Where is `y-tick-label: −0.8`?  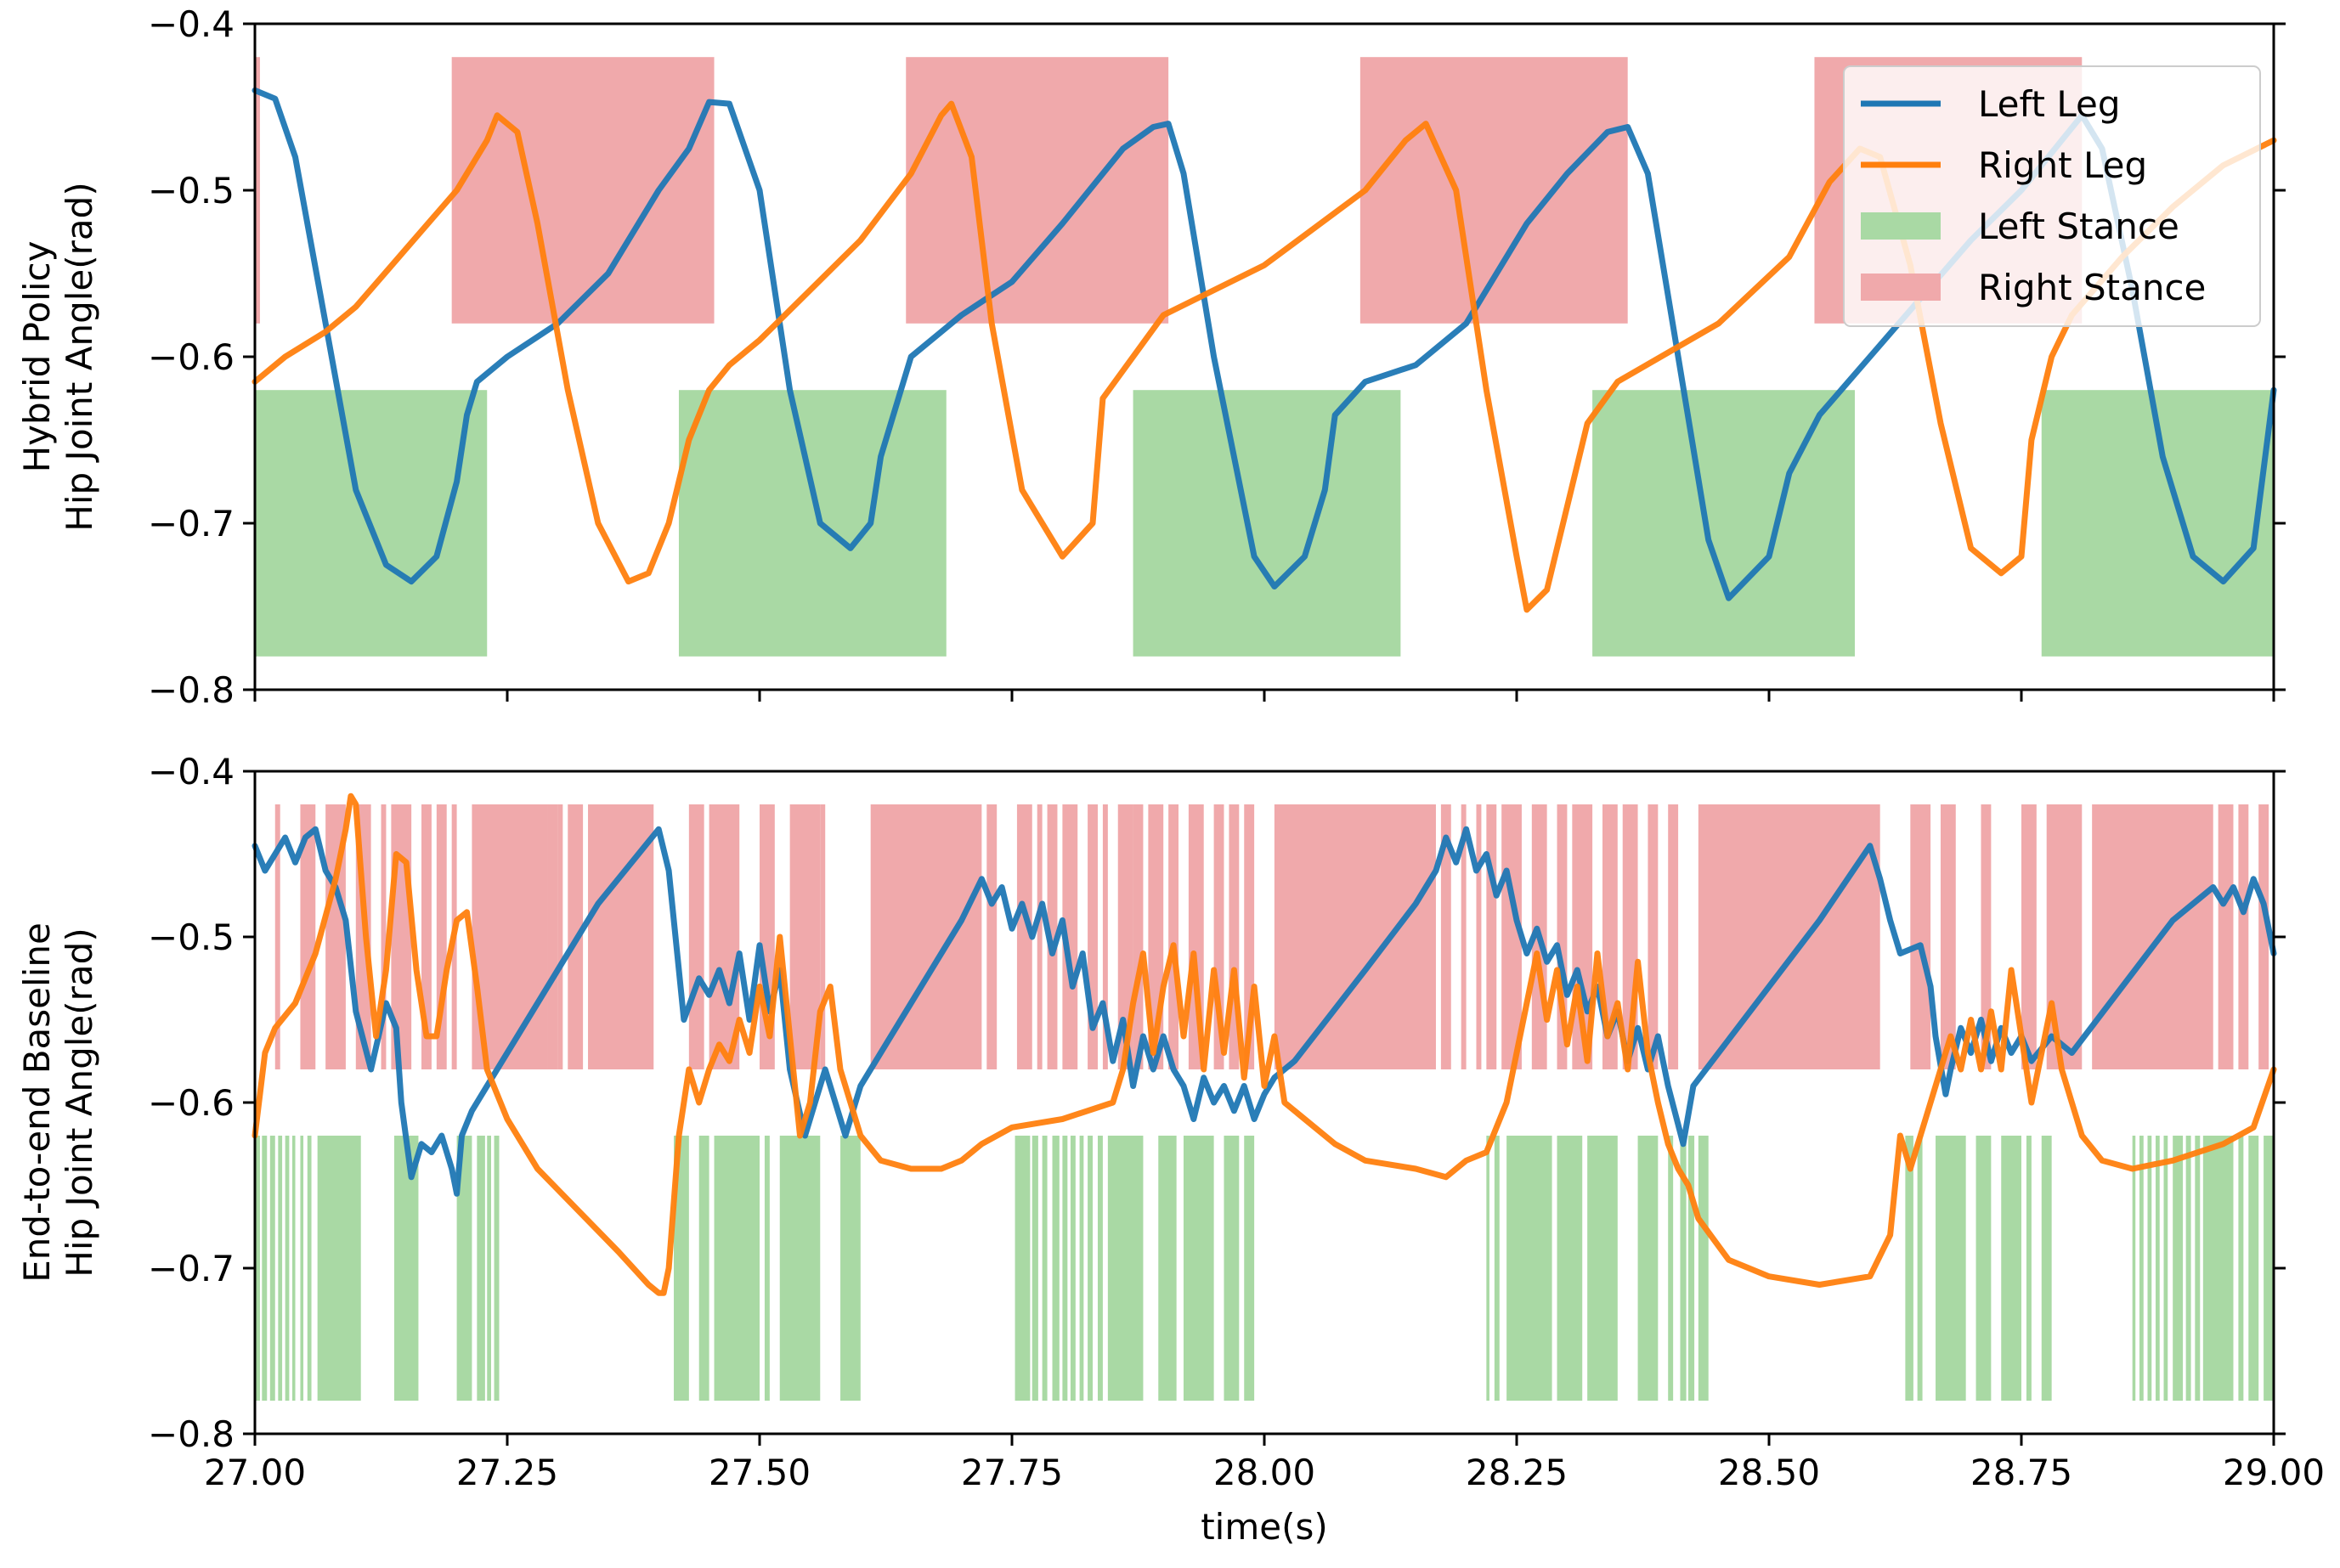
y-tick-label: −0.8 is located at coordinates (191, 1434).